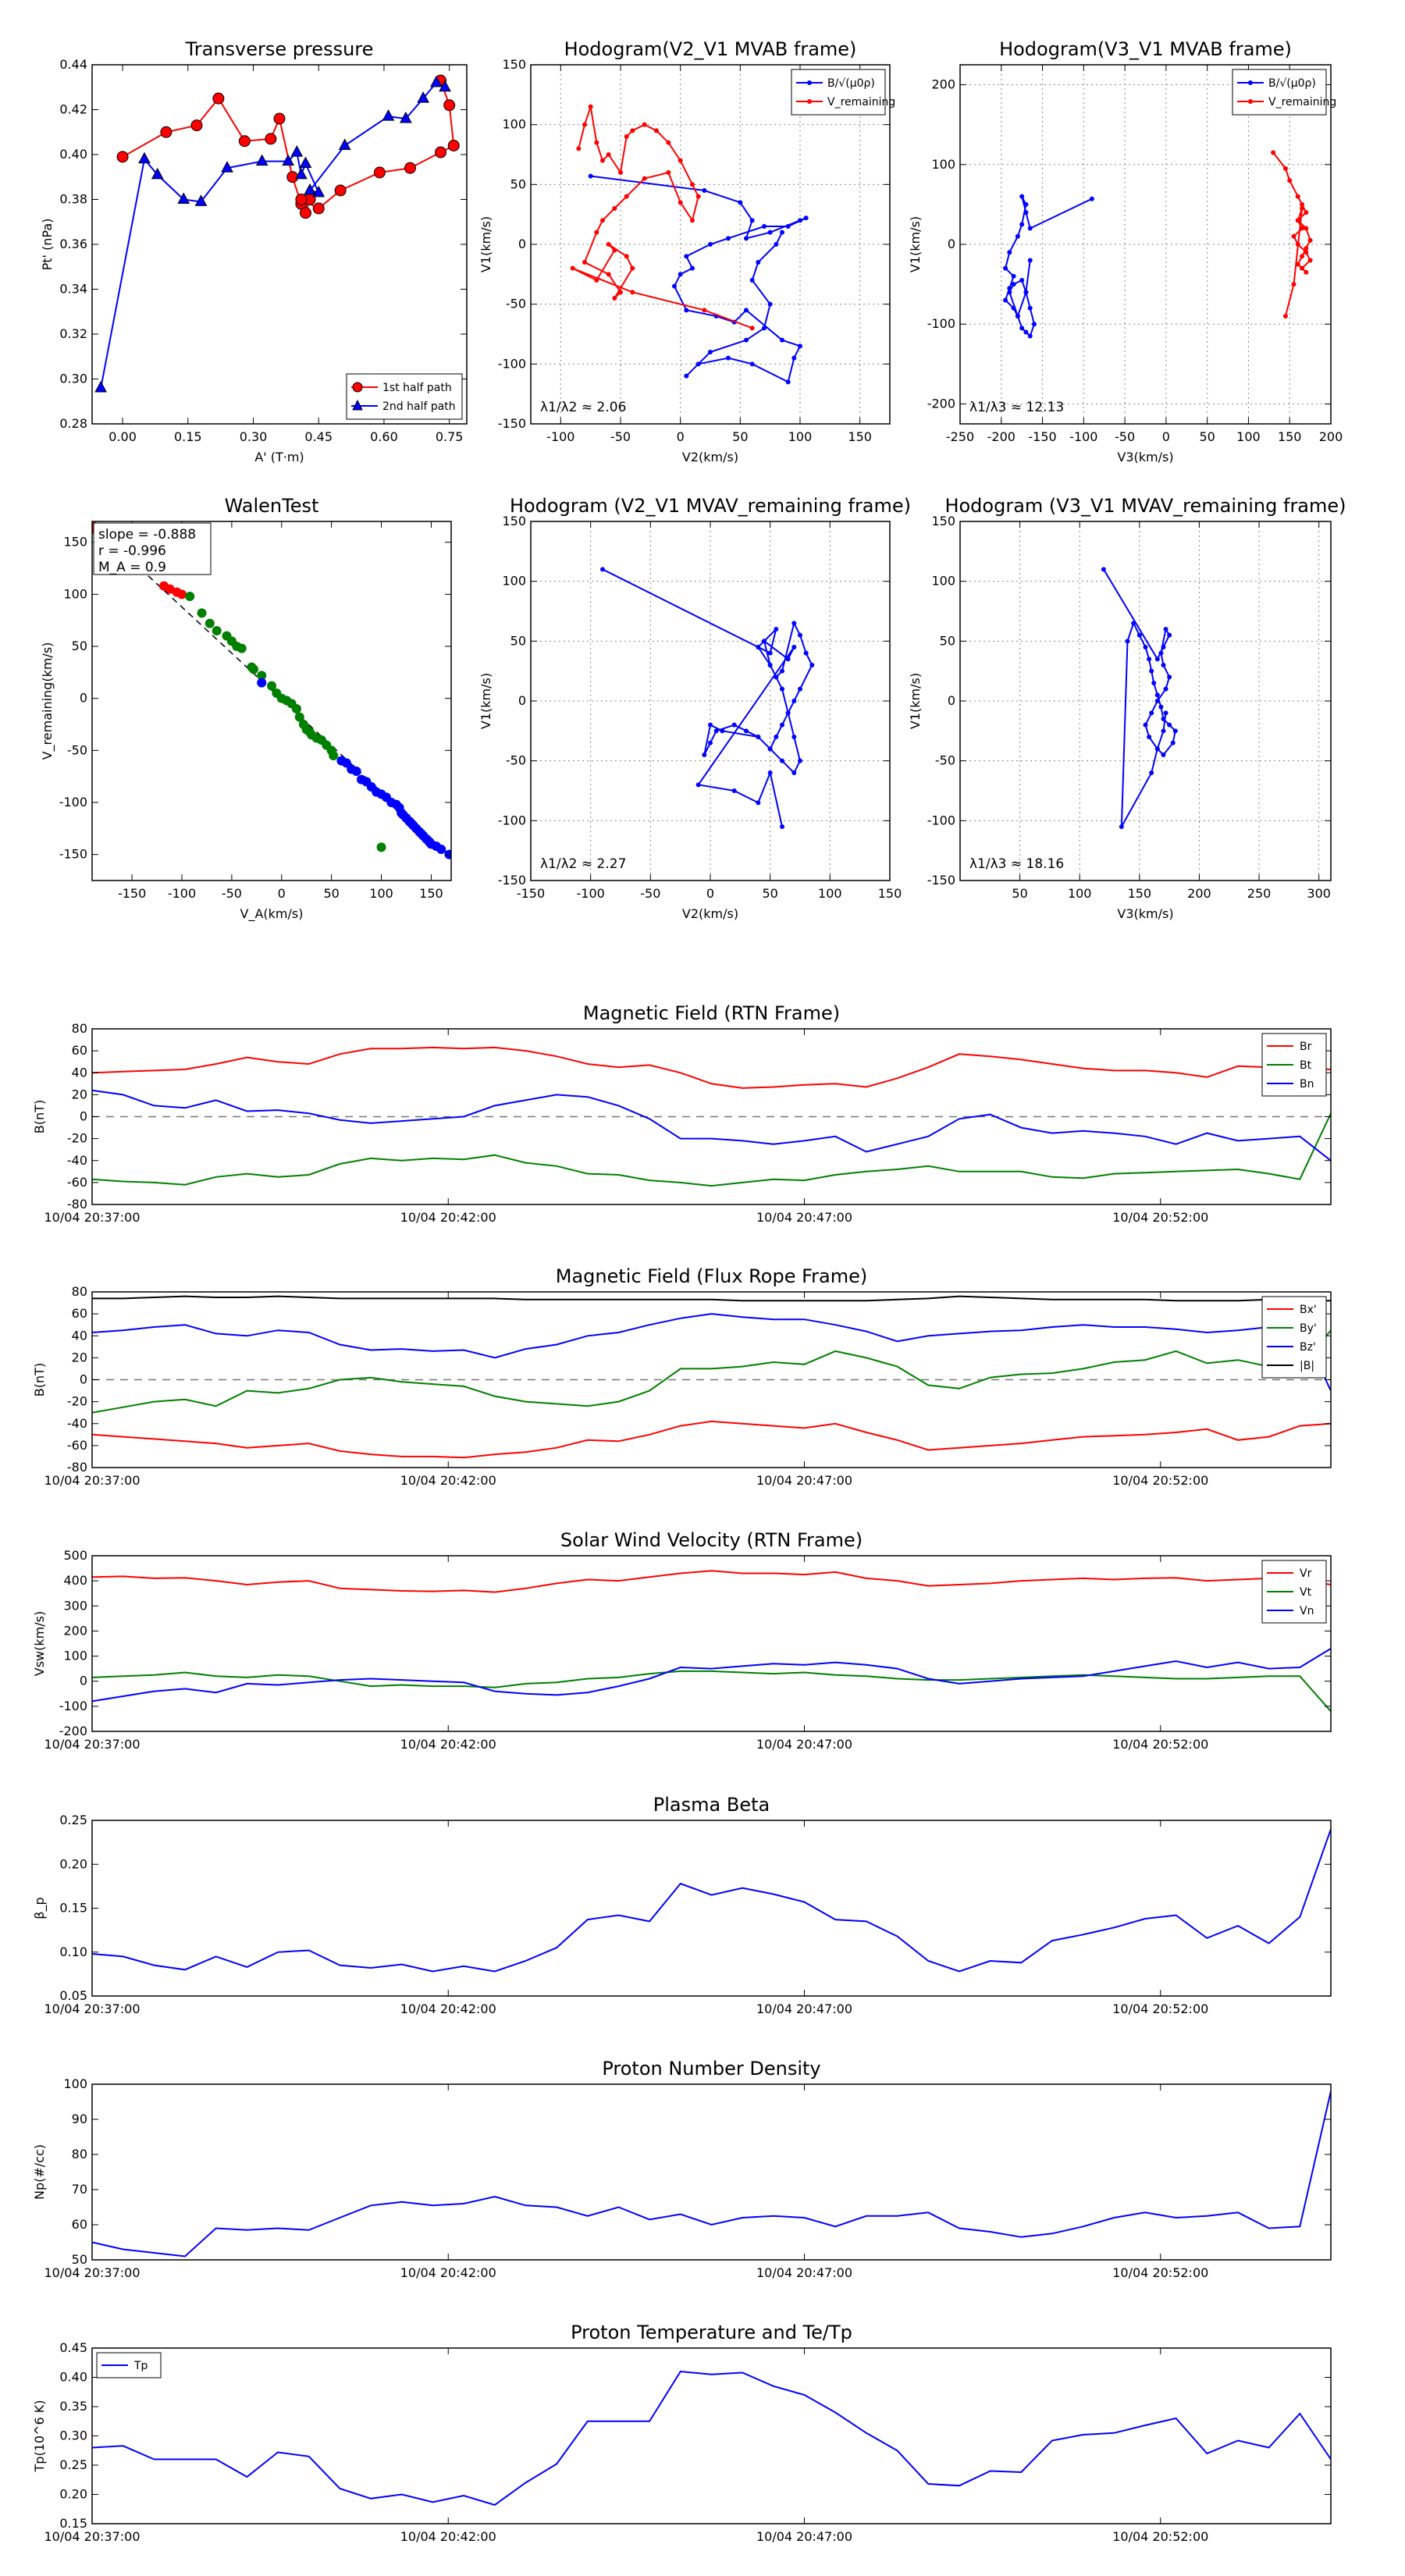  What do you see at coordinates (1160, 2008) in the screenshot?
I see `x-tick-label: 10/04 20:52:00` at bounding box center [1160, 2008].